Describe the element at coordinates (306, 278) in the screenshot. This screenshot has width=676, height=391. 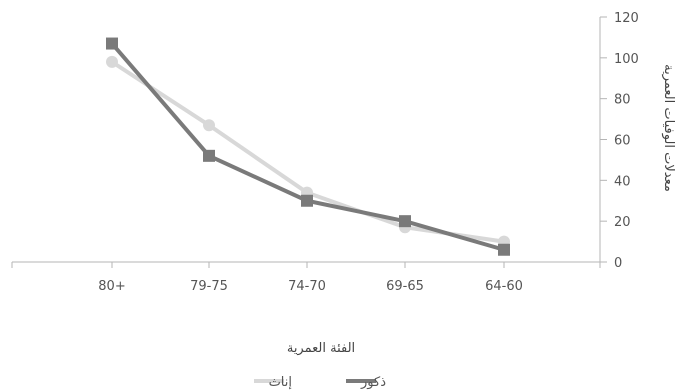
I see `x-ticks: 80+ 79-75 74-70 69-65 64-60` at that location.